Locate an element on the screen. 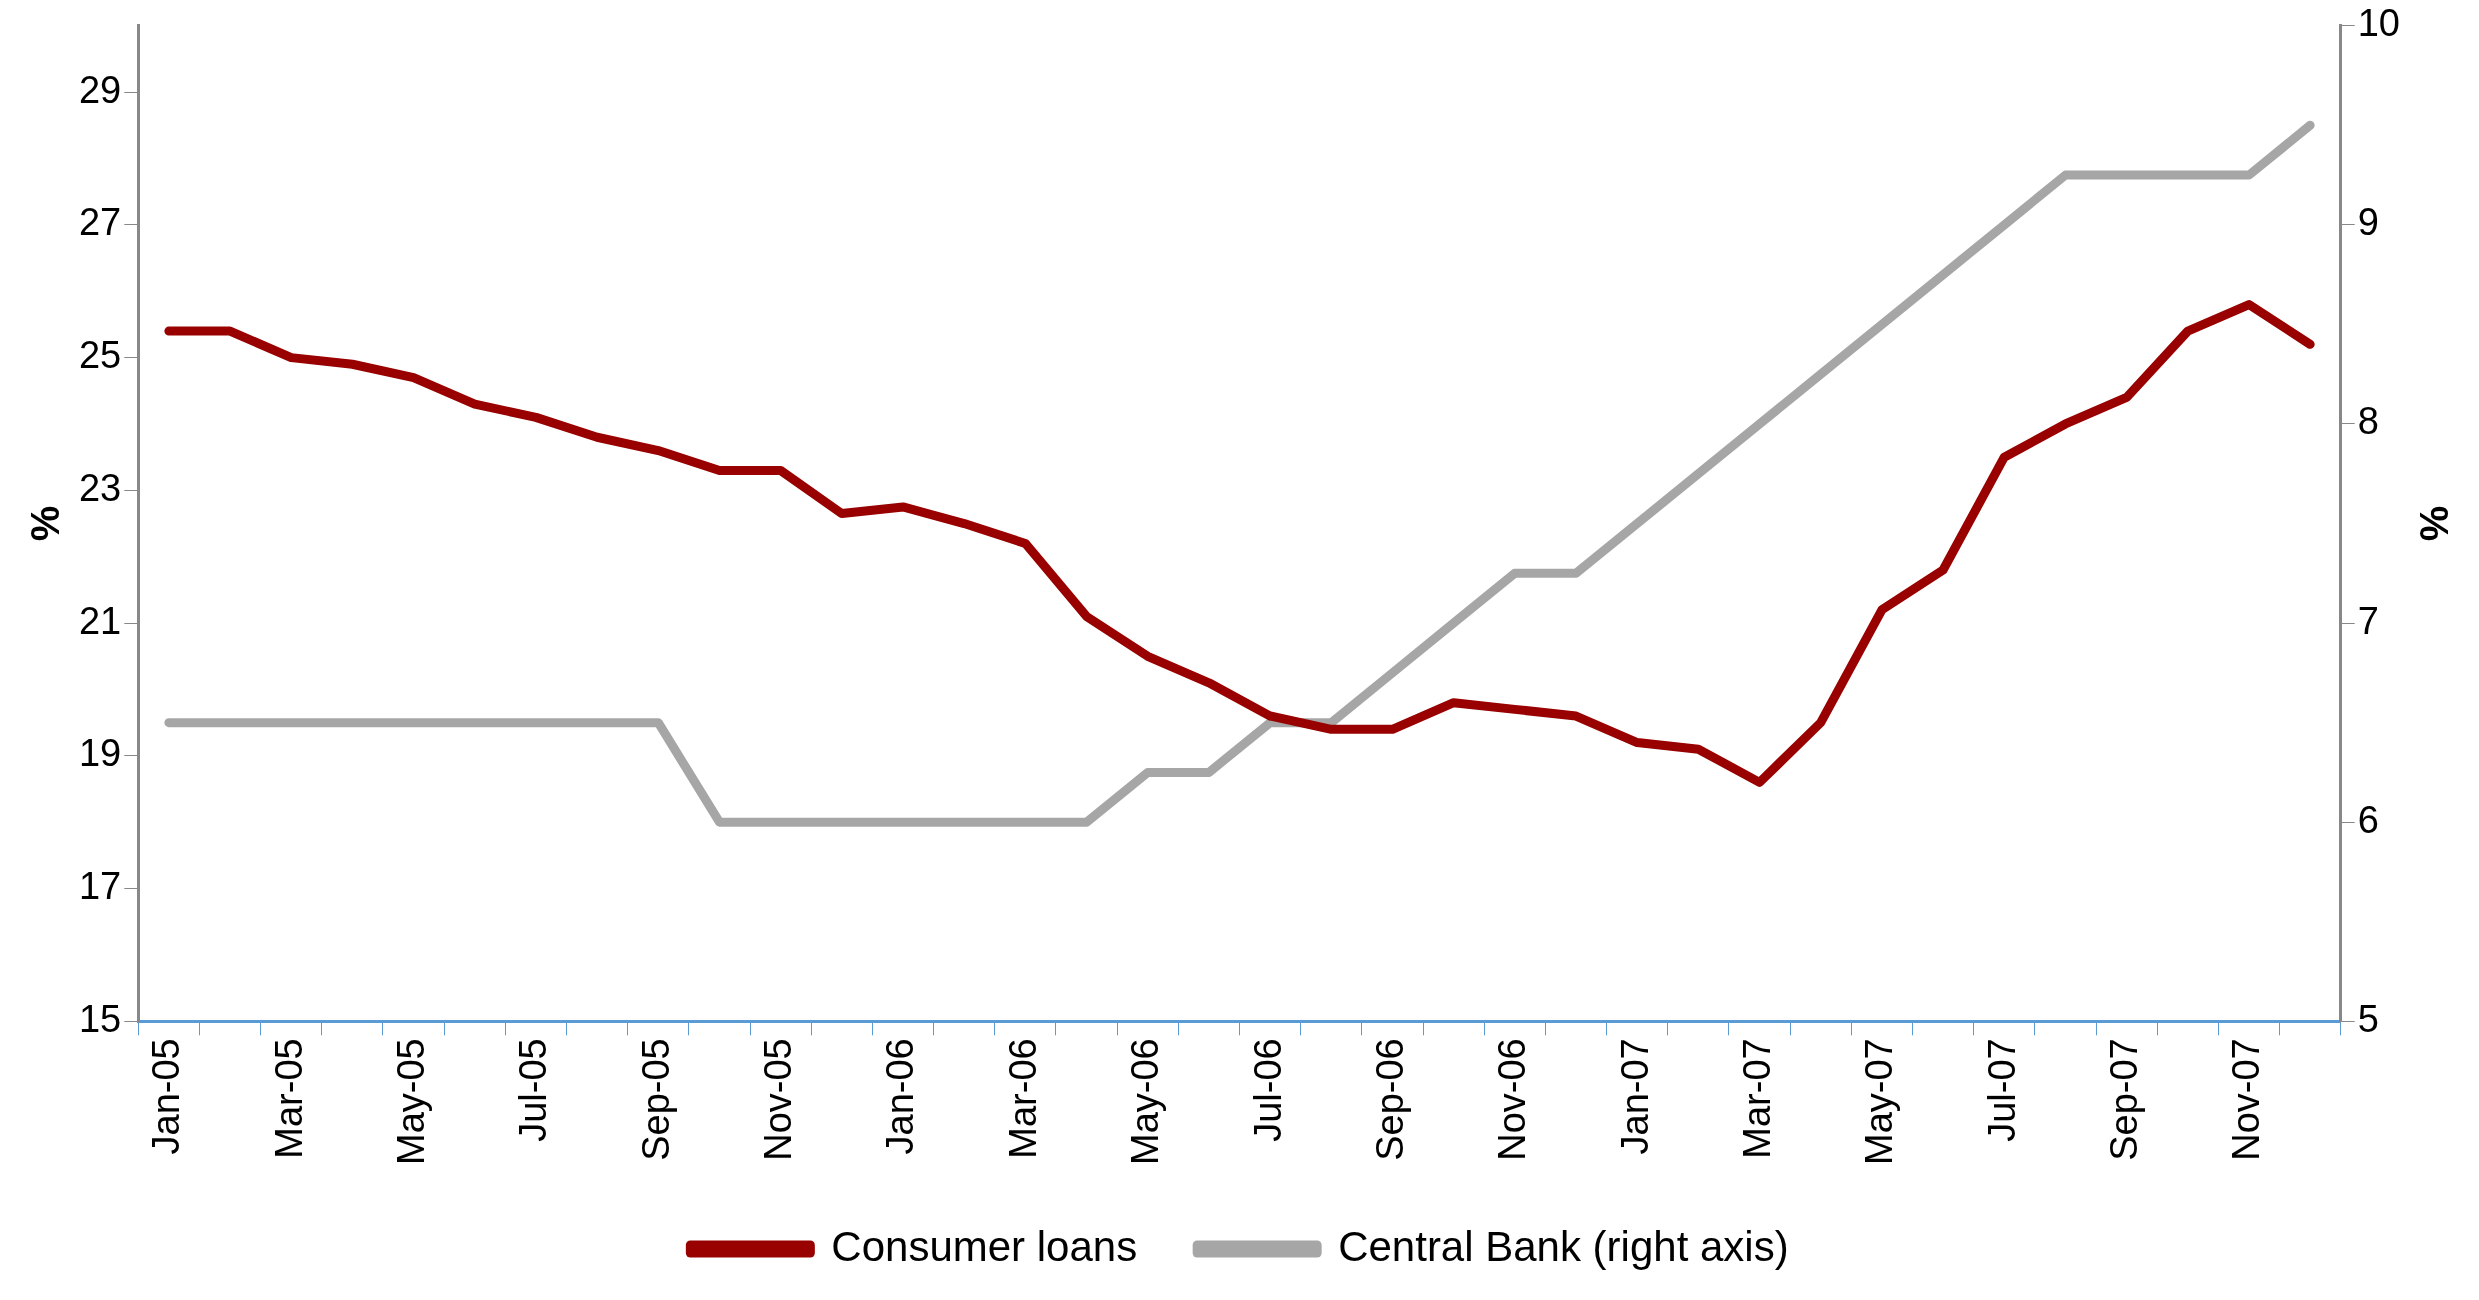 Image resolution: width=2479 pixels, height=1300 pixels. y-tick-label: 21 is located at coordinates (100, 620).